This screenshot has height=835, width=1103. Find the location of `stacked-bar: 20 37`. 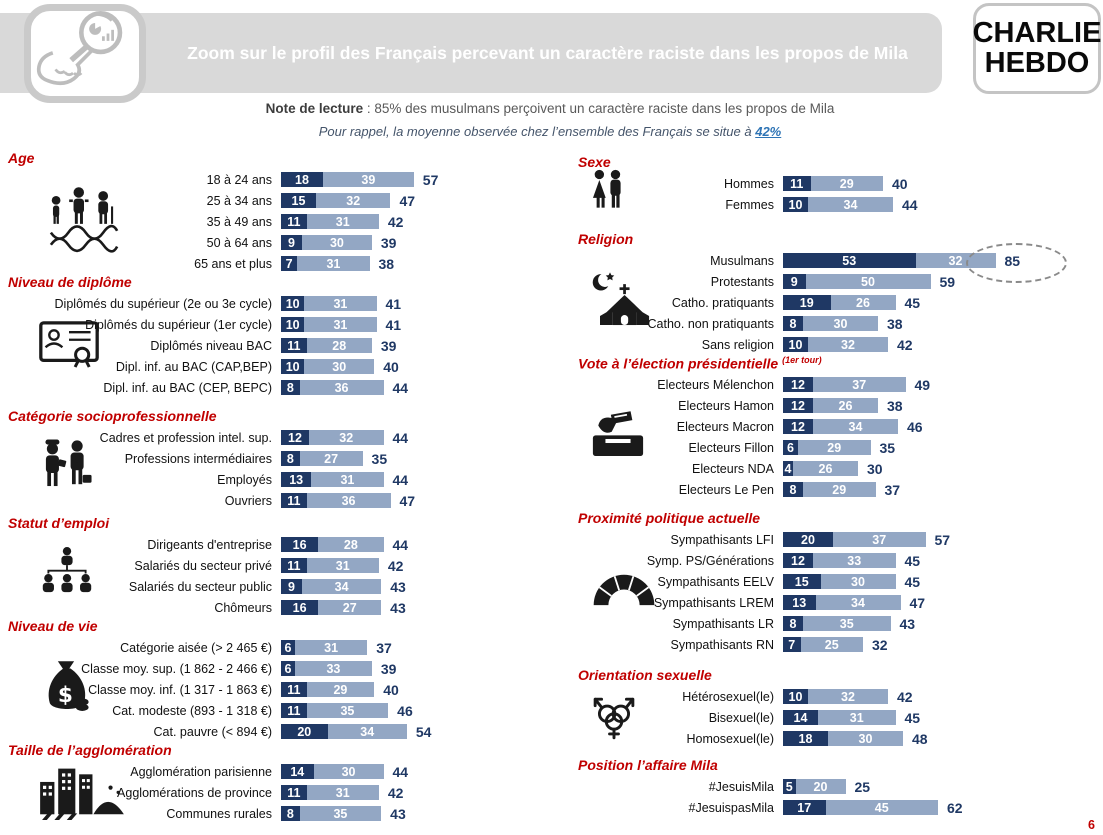

stacked-bar: 20 37 is located at coordinates (854, 539).